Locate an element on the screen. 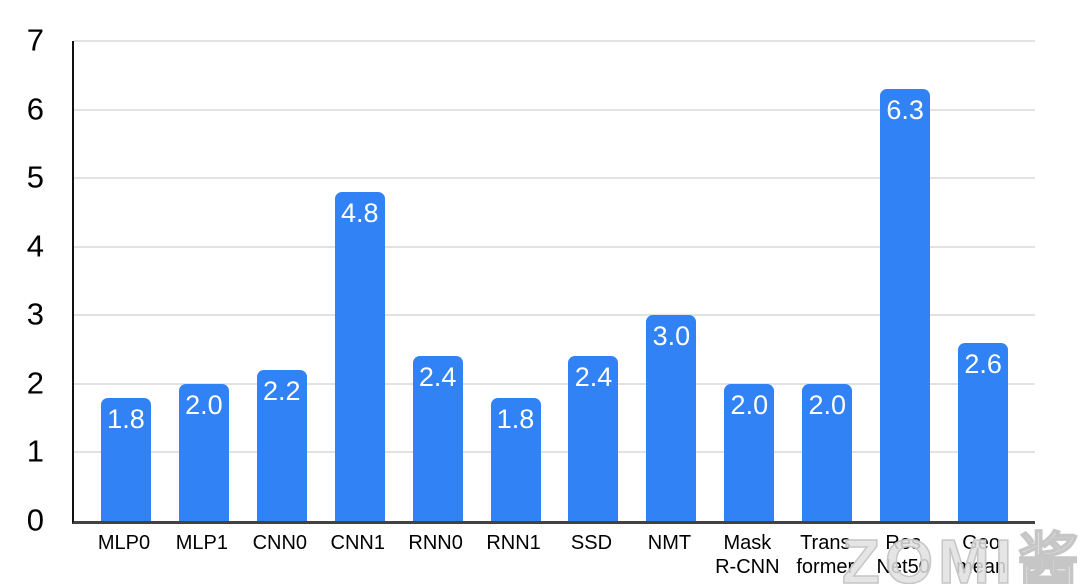 The image size is (1080, 584). bar-slot-rnn0: 2.4 is located at coordinates (438, 281).